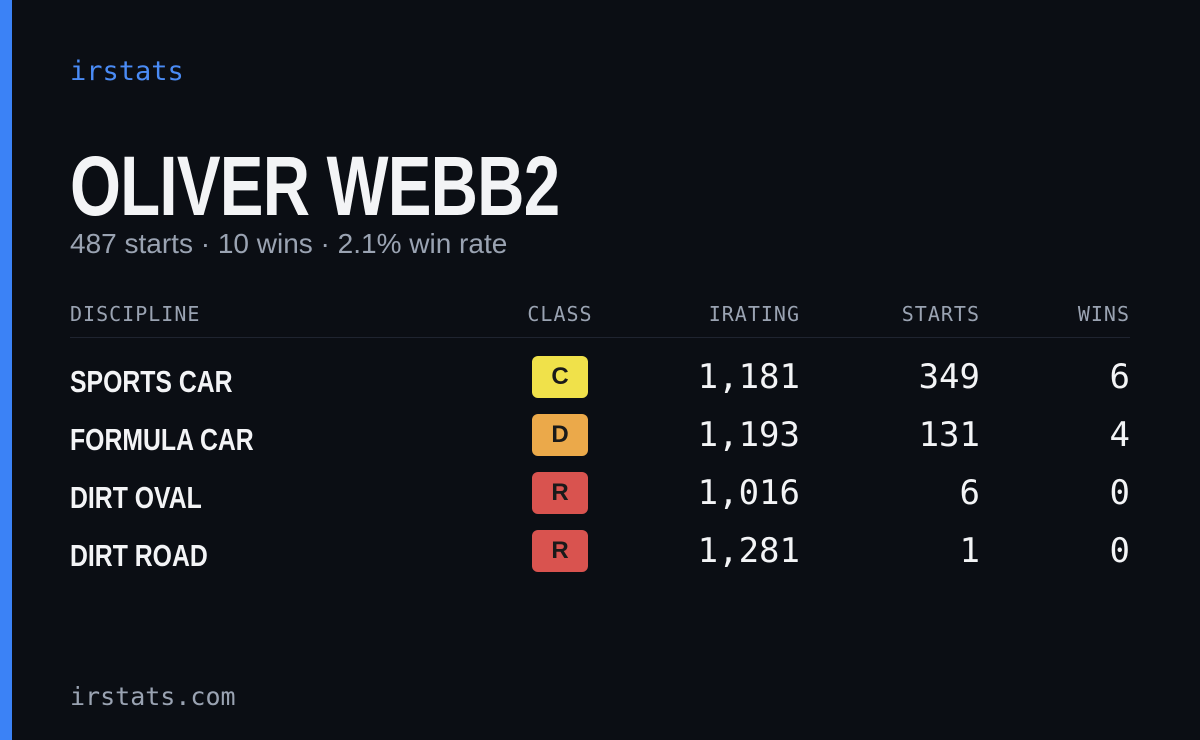 The width and height of the screenshot is (1200, 740). I want to click on class-badge: D, so click(560, 435).